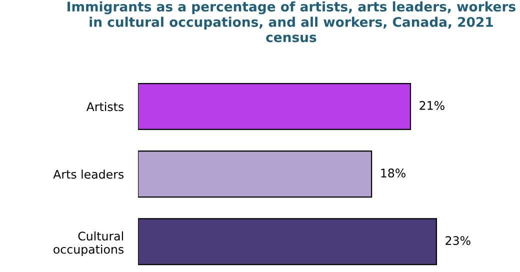 The height and width of the screenshot is (272, 520). What do you see at coordinates (89, 243) in the screenshot?
I see `y-tick-label: Cultural occupations` at bounding box center [89, 243].